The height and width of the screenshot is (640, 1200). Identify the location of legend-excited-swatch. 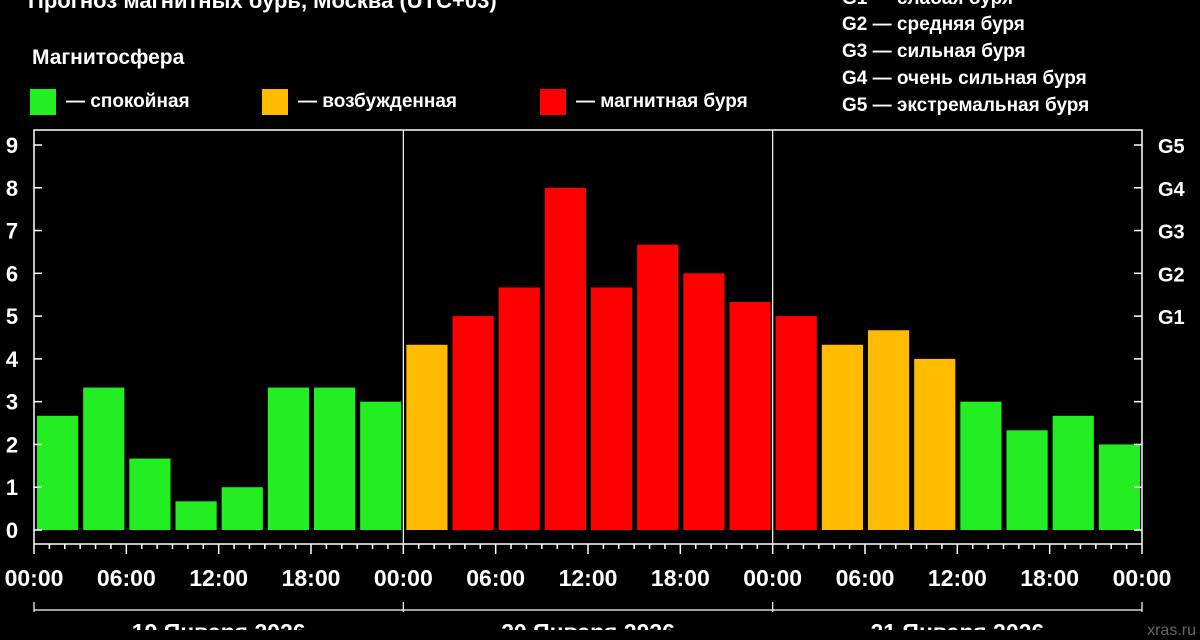
(275, 102).